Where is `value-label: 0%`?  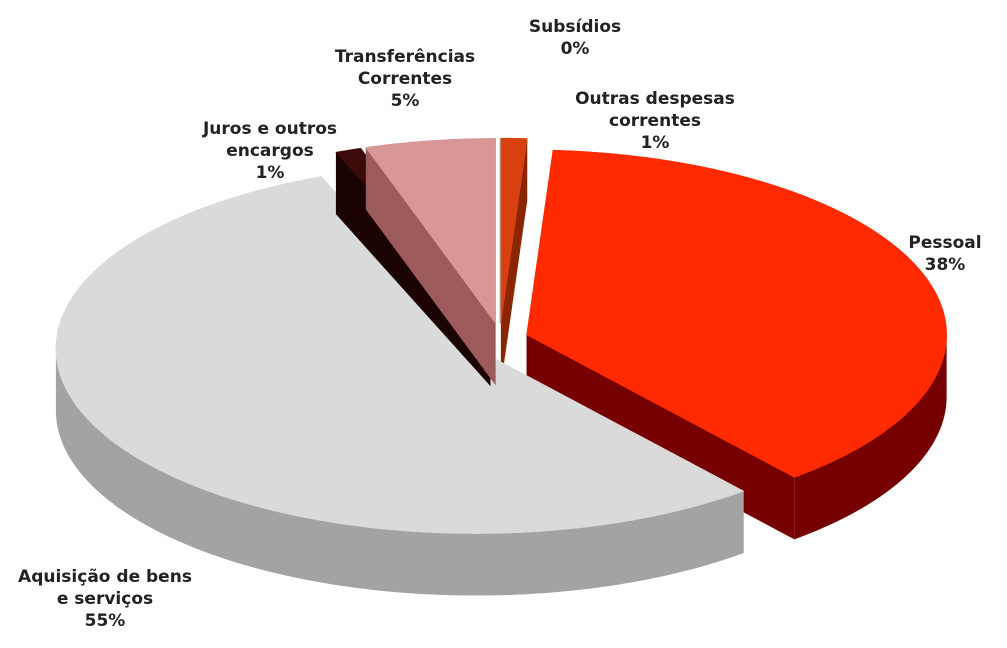
value-label: 0% is located at coordinates (575, 49).